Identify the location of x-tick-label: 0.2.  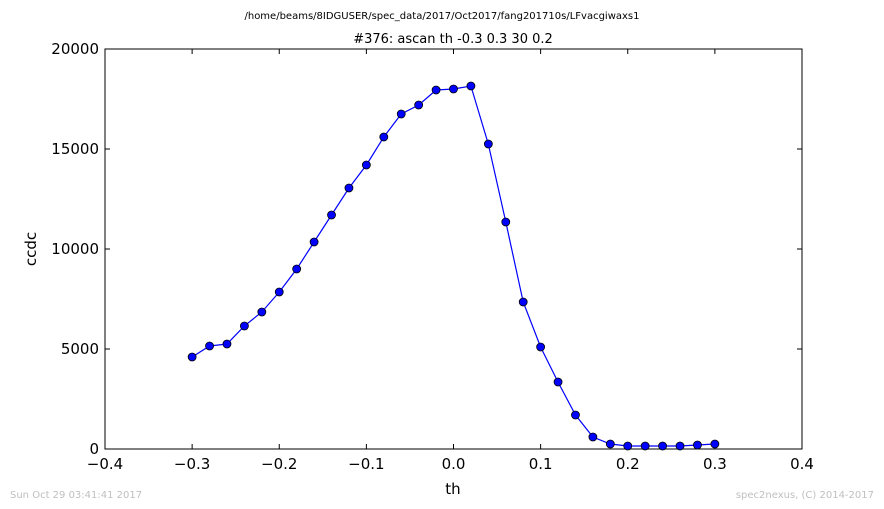
(628, 464).